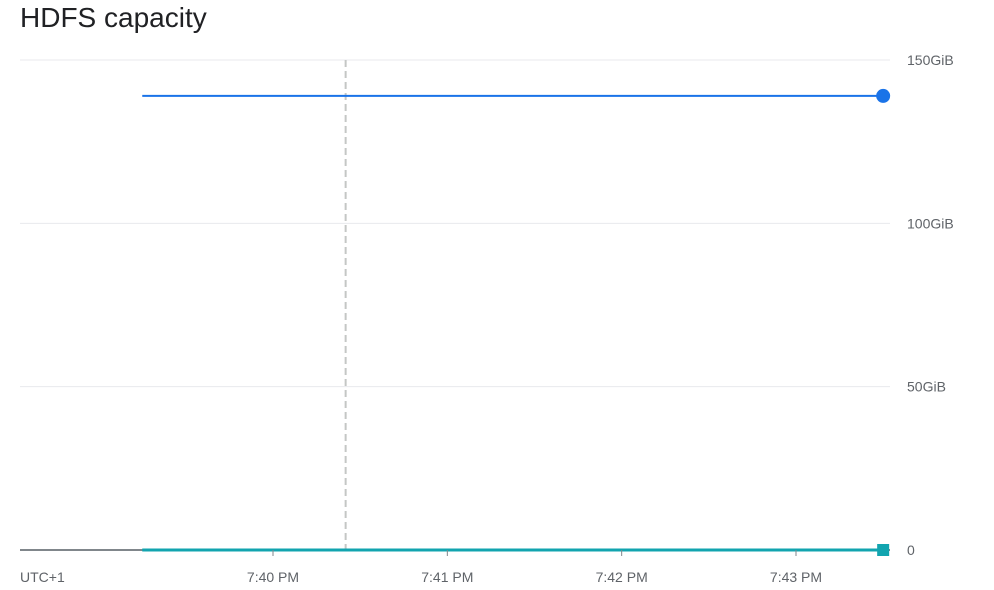 The width and height of the screenshot is (994, 590). What do you see at coordinates (42, 577) in the screenshot?
I see `timezone-label: UTC+1` at bounding box center [42, 577].